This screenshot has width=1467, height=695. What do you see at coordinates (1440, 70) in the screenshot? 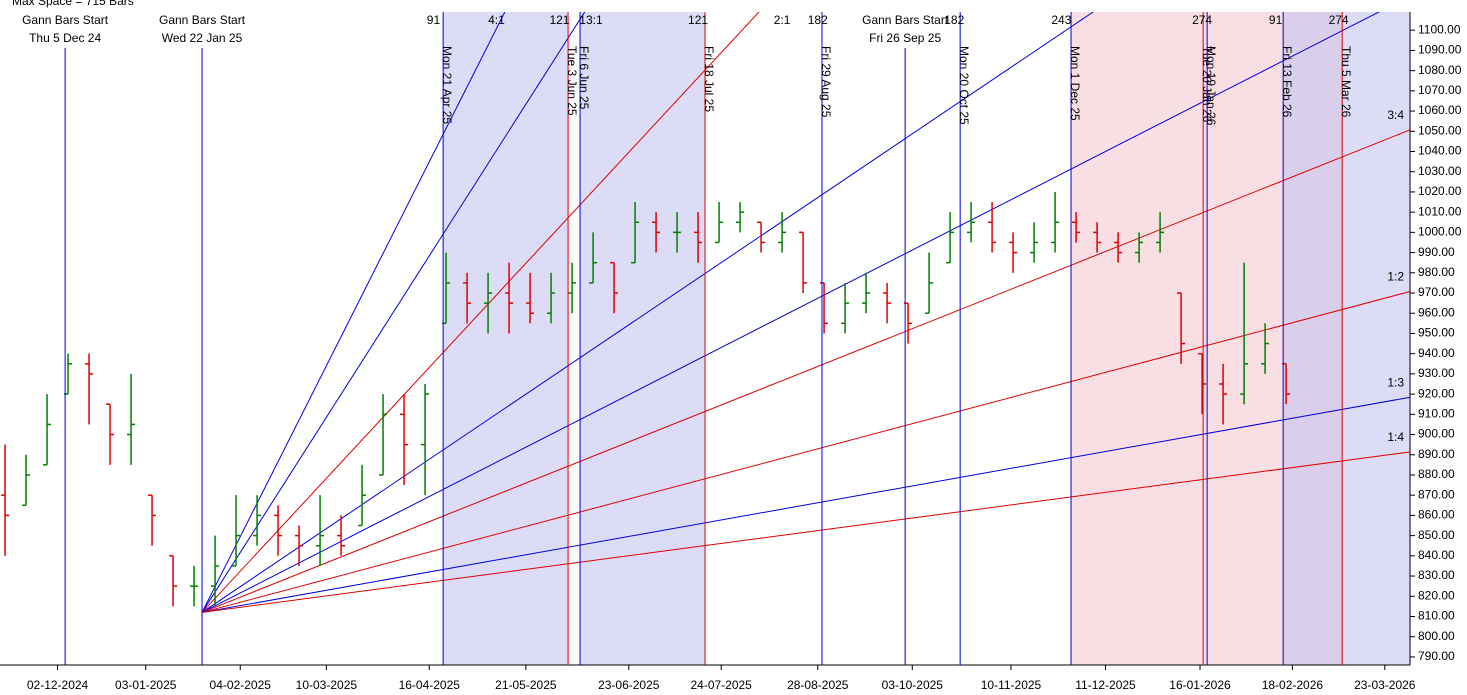
I see `y-tick-label: 1080.00` at bounding box center [1440, 70].